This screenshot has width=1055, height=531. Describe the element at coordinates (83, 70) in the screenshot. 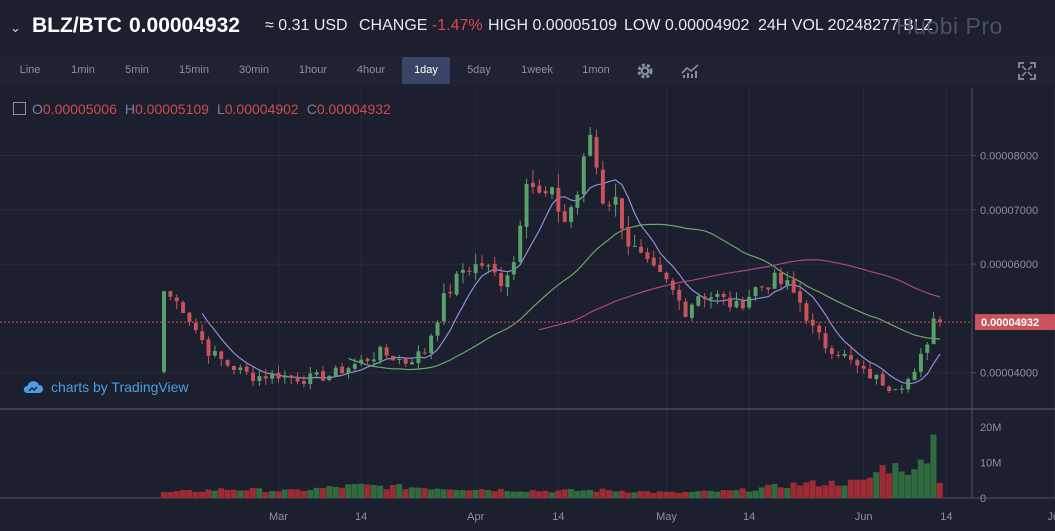

I see `timeframe-1min-button: 1min` at that location.